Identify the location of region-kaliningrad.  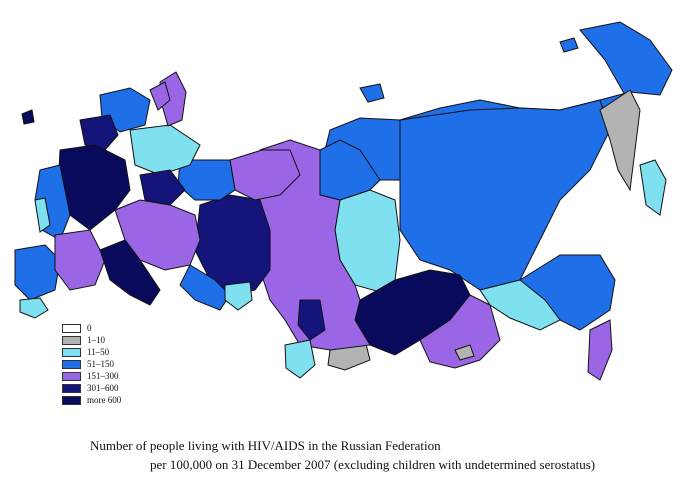
(28, 117).